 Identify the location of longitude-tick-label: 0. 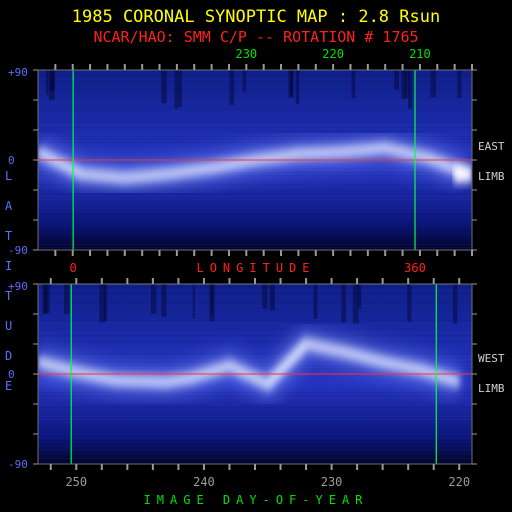
(73, 268).